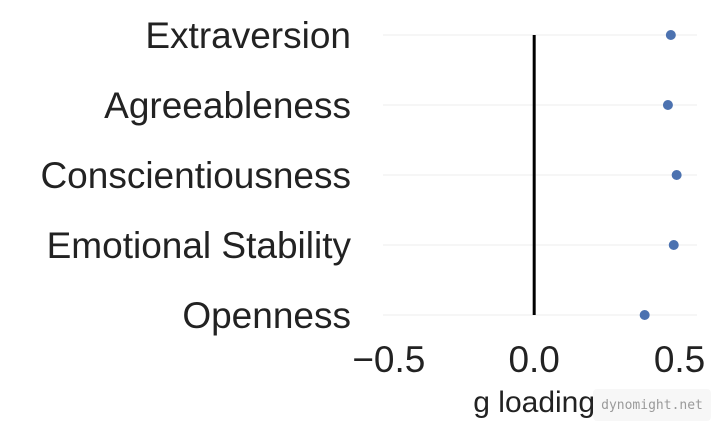 This screenshot has width=720, height=435. I want to click on x-axis-title: g loading, so click(534, 402).